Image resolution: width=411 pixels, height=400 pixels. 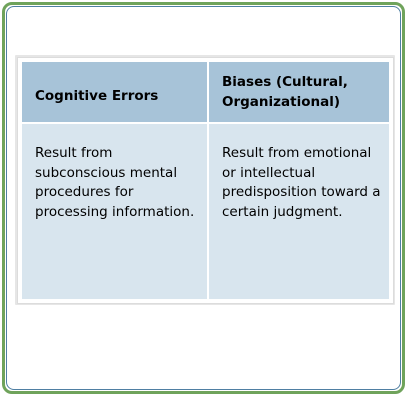 I want to click on table-header-biases: Biases (Cultural, Organizational), so click(x=299, y=92).